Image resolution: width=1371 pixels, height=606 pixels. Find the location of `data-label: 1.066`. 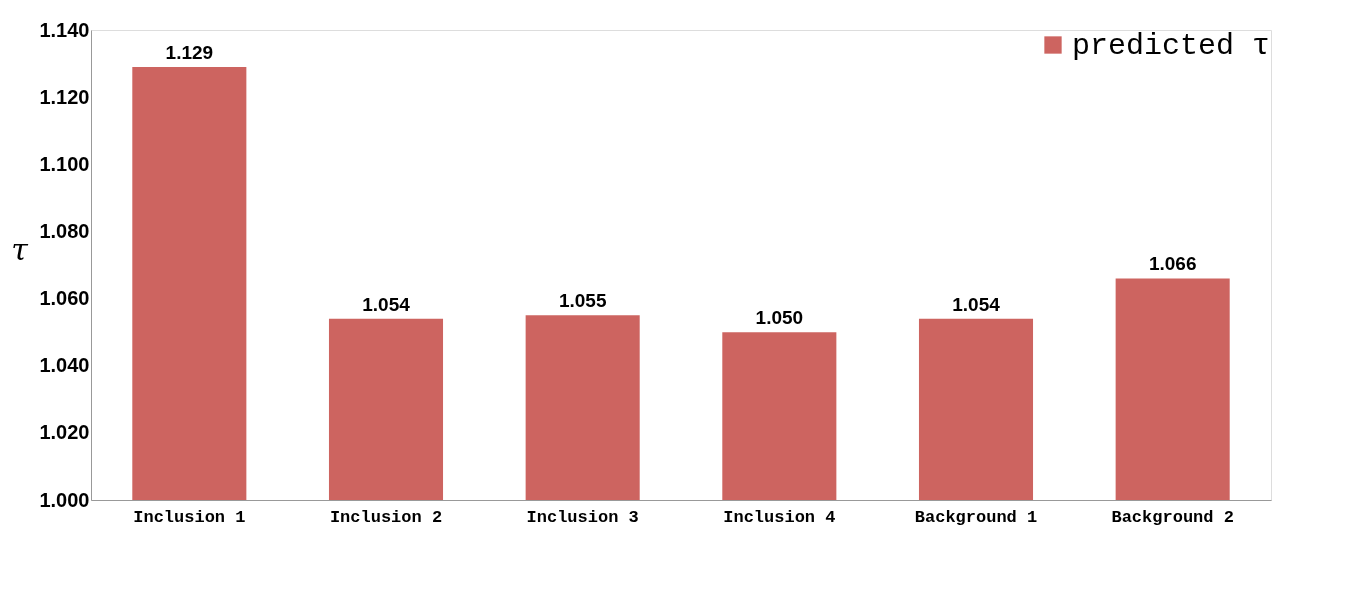

data-label: 1.066 is located at coordinates (1172, 264).